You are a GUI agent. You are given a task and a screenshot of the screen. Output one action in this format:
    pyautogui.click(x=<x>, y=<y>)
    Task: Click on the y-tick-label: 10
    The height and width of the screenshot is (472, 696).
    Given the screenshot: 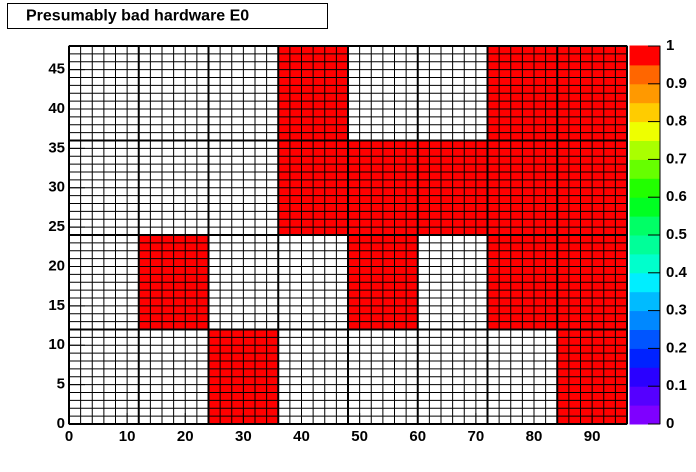 What is the action you would take?
    pyautogui.click(x=56, y=344)
    